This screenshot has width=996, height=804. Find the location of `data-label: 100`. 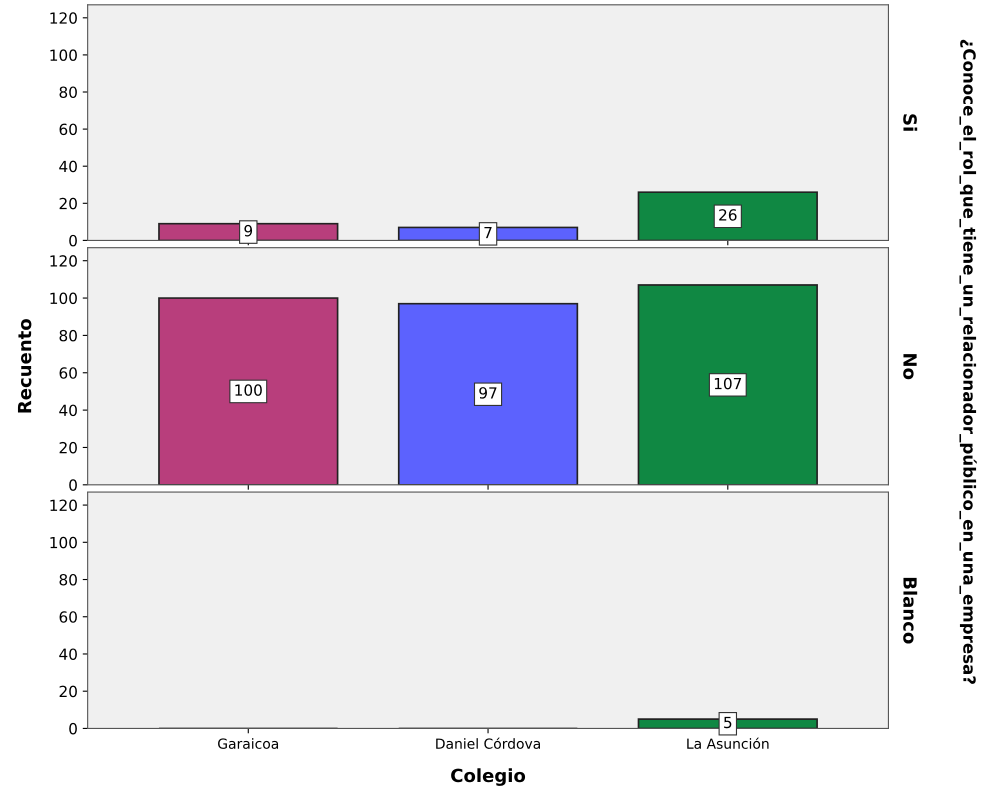

data-label: 100 is located at coordinates (248, 390).